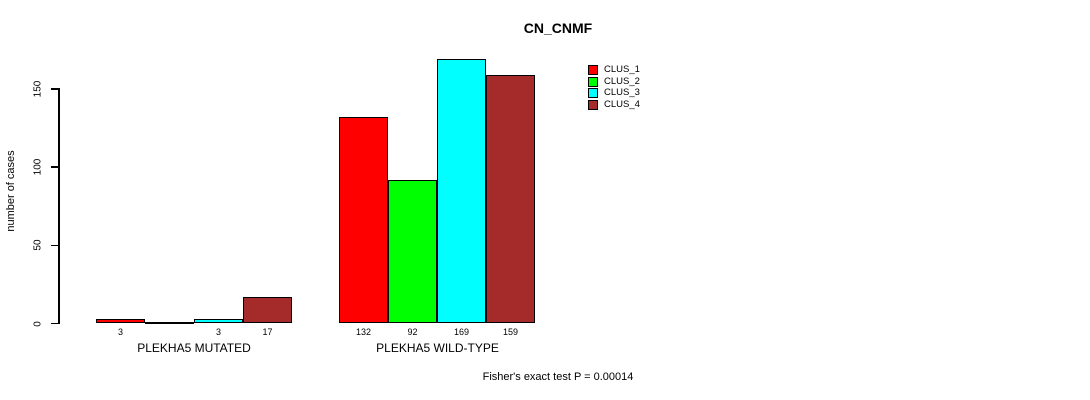  I want to click on legend-label-clus_4: CLUS_4, so click(622, 105).